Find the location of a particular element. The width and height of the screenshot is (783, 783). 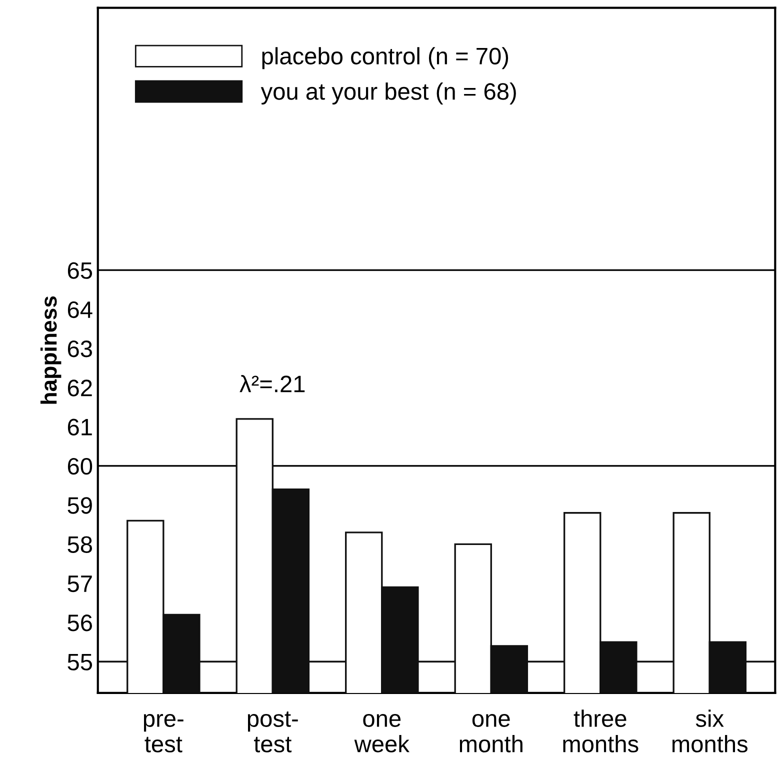

x-tick-label: six months is located at coordinates (710, 731).